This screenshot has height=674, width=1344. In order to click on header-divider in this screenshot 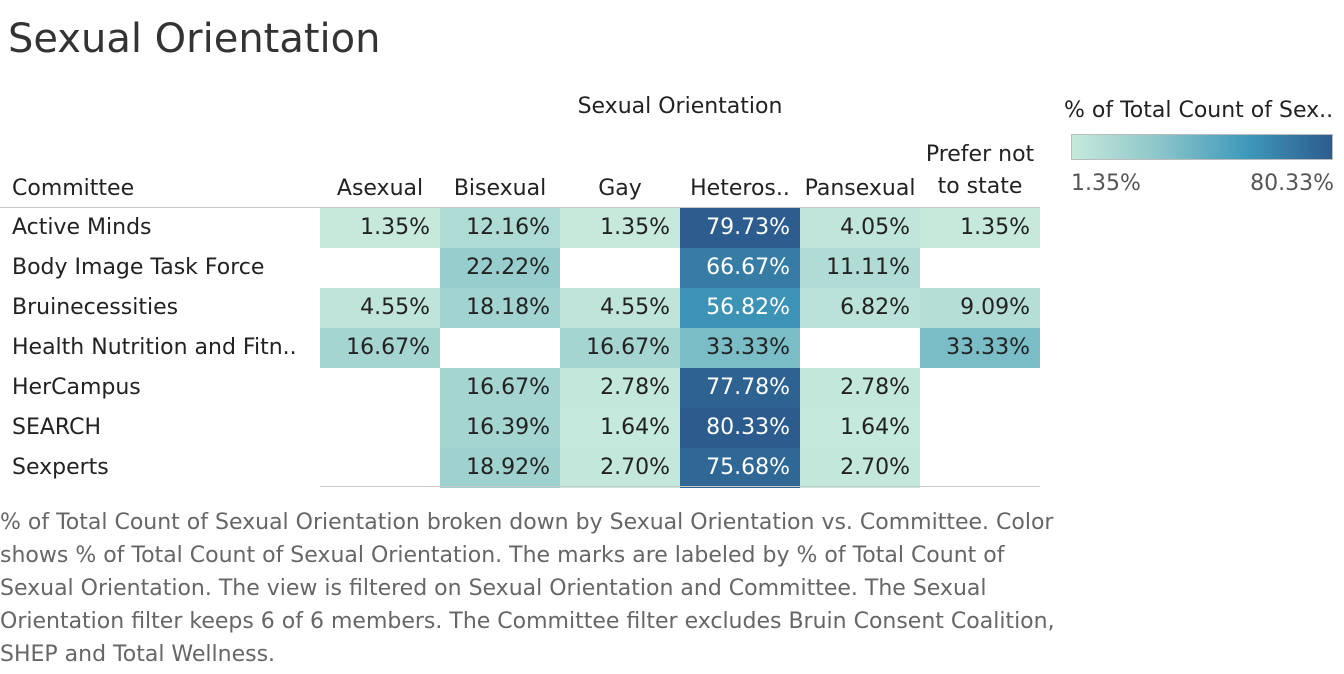, I will do `click(520, 207)`.